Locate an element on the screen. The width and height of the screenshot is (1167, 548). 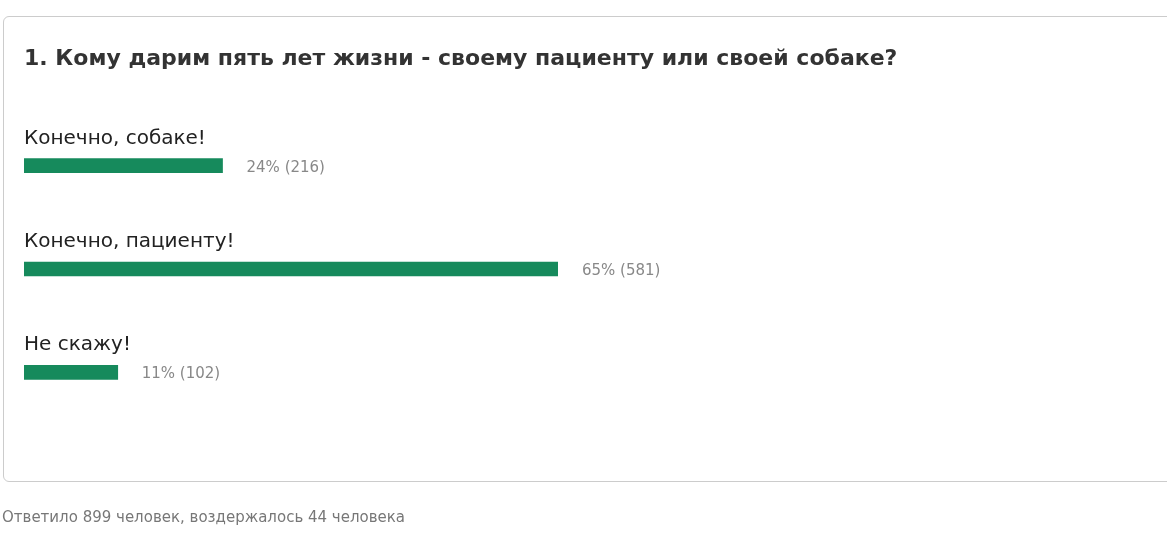
chart-title: 1. Кому дарим пять лет жизни - своему пациенту или своей собаке? is located at coordinates (461, 57).